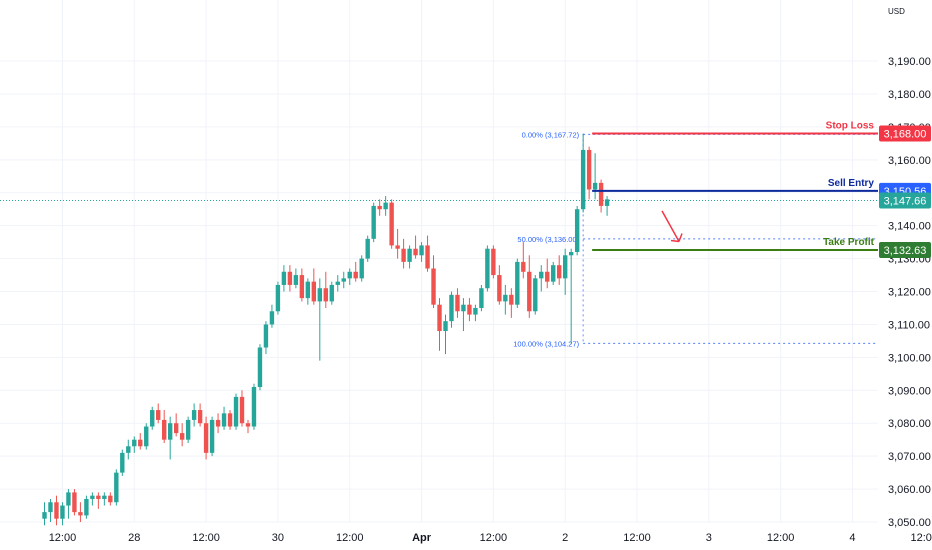  I want to click on arrow-head-left, so click(675, 241).